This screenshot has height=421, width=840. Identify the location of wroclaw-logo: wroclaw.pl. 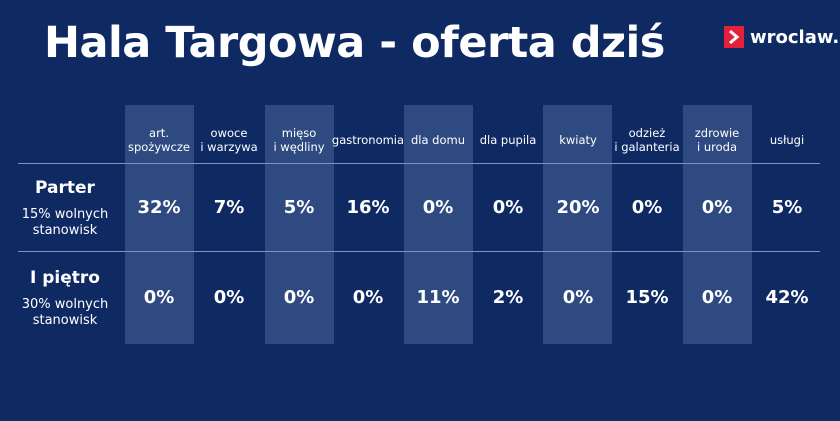
(782, 37).